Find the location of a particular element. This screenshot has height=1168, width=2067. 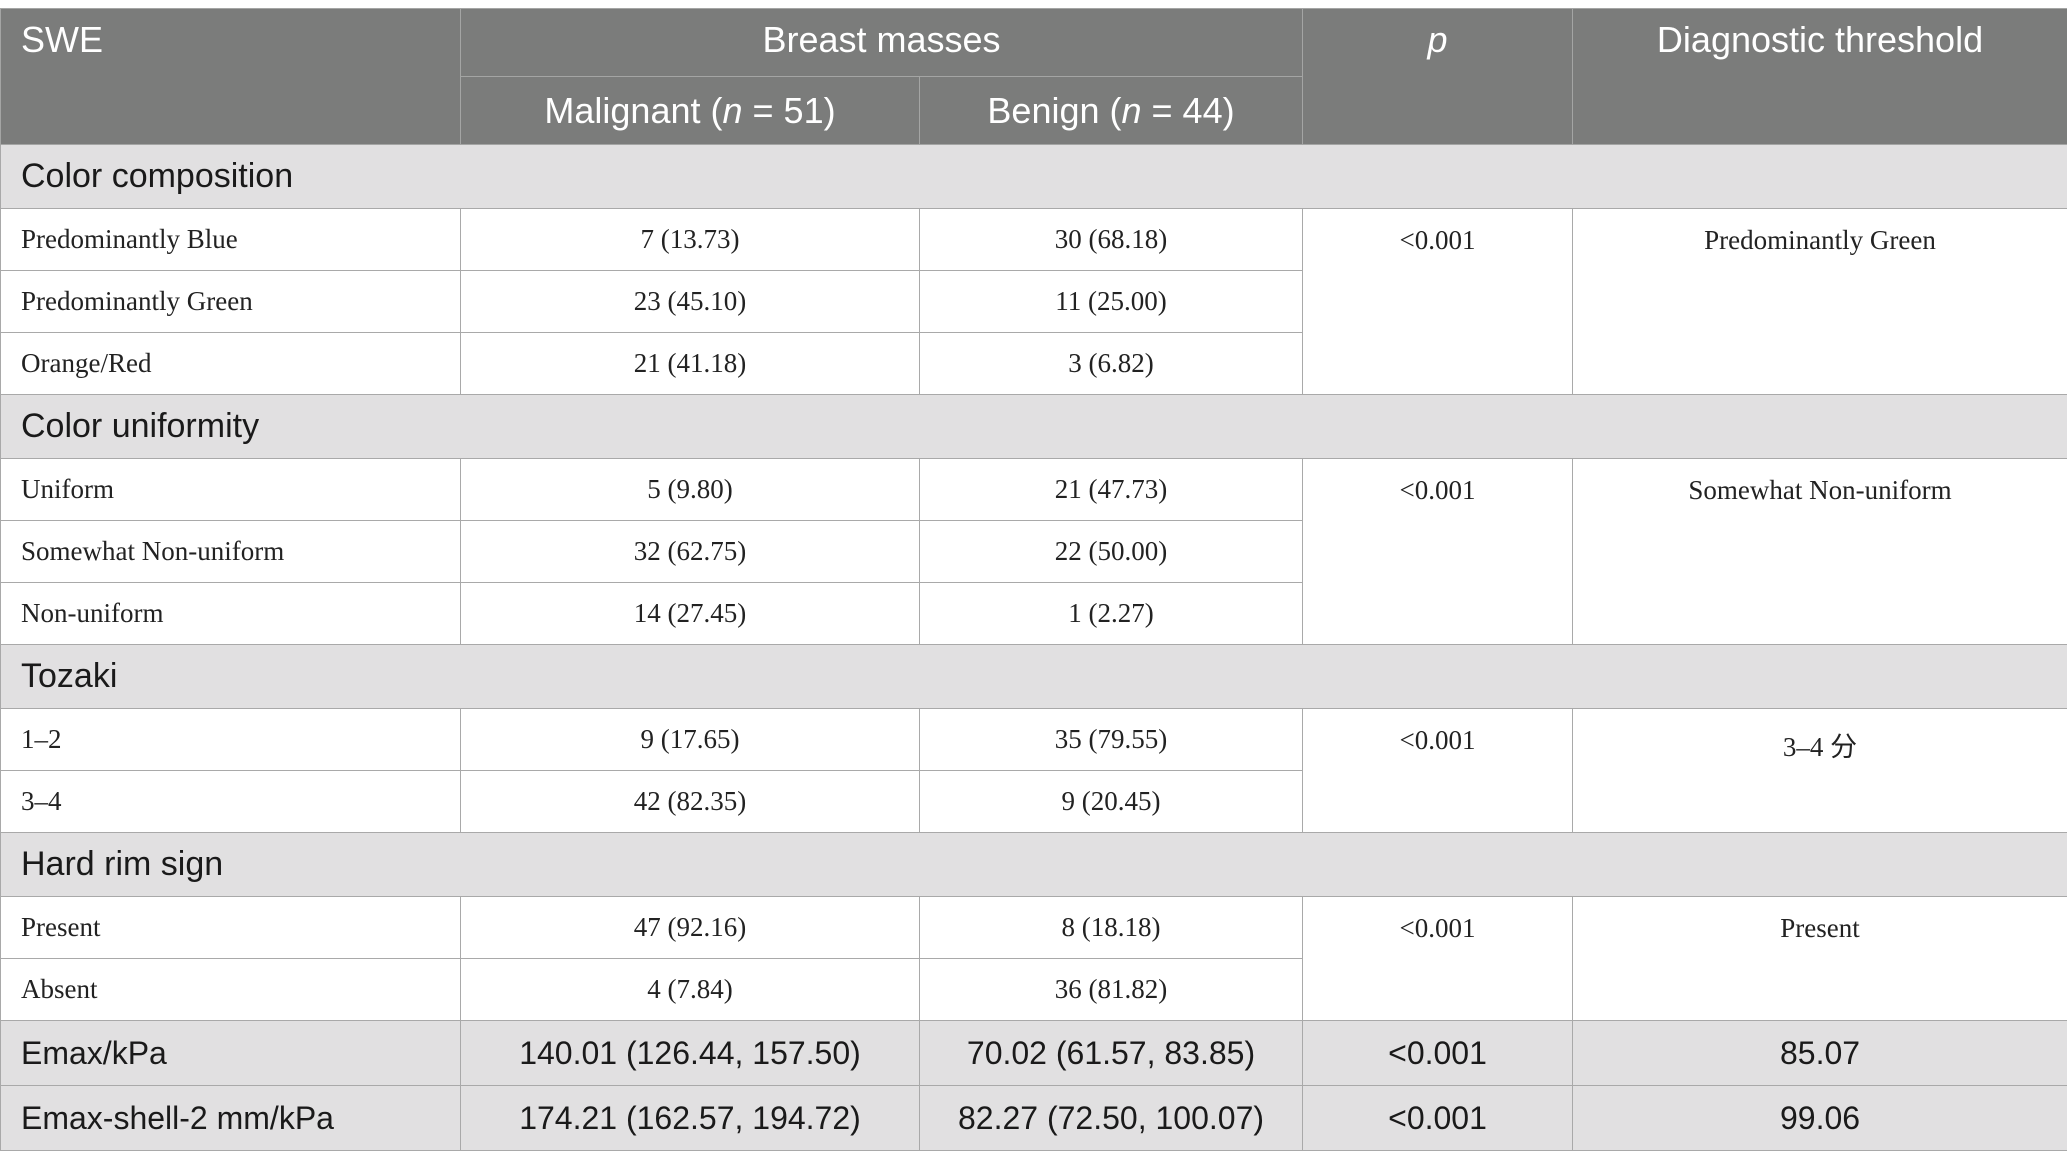

threshold-cell: Somewhat Non-uniform is located at coordinates (1819, 551).